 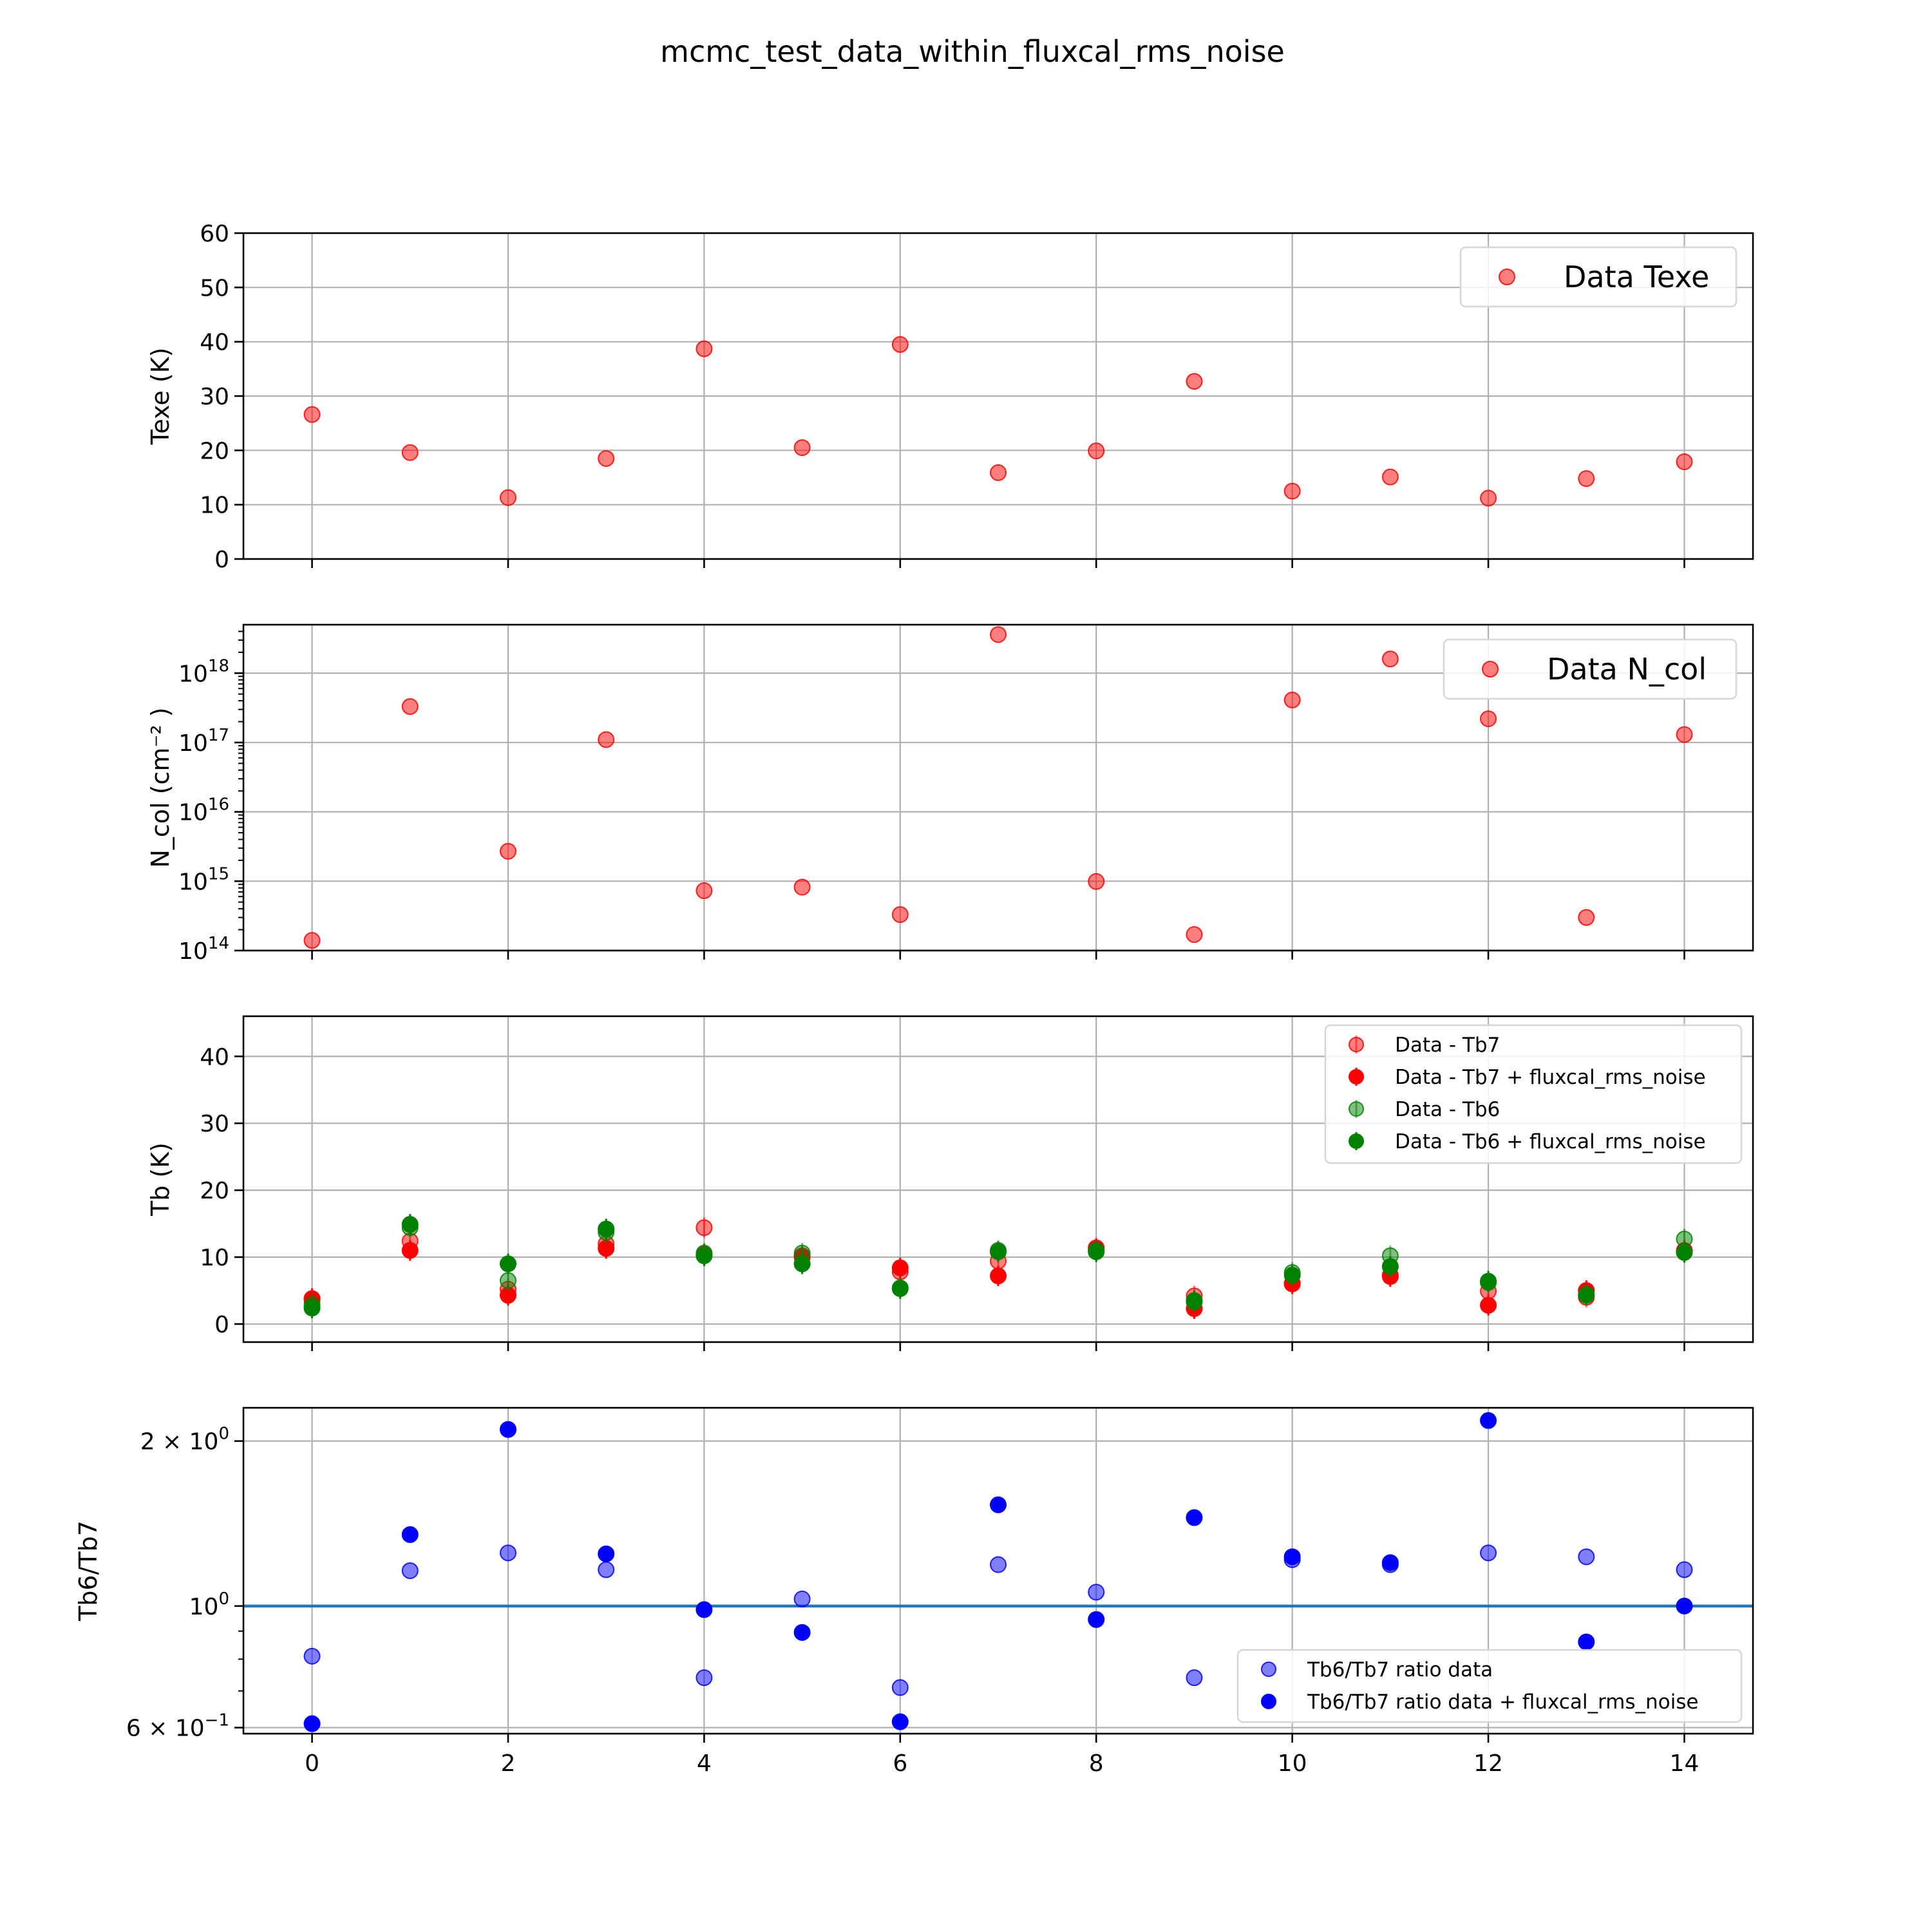 What do you see at coordinates (203, 811) in the screenshot?
I see `y-tick-label: 1016` at bounding box center [203, 811].